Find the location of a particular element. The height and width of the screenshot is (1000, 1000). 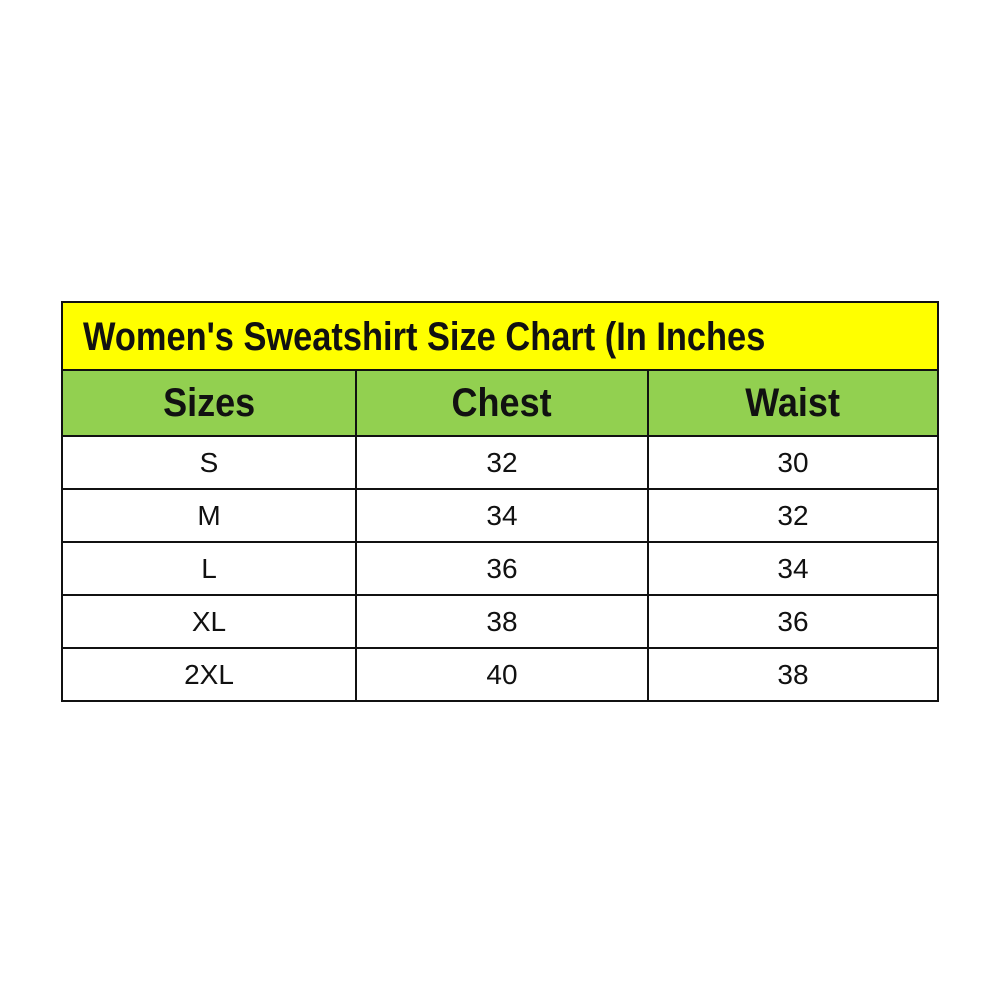

table-row: S 32 30 is located at coordinates (500, 463).